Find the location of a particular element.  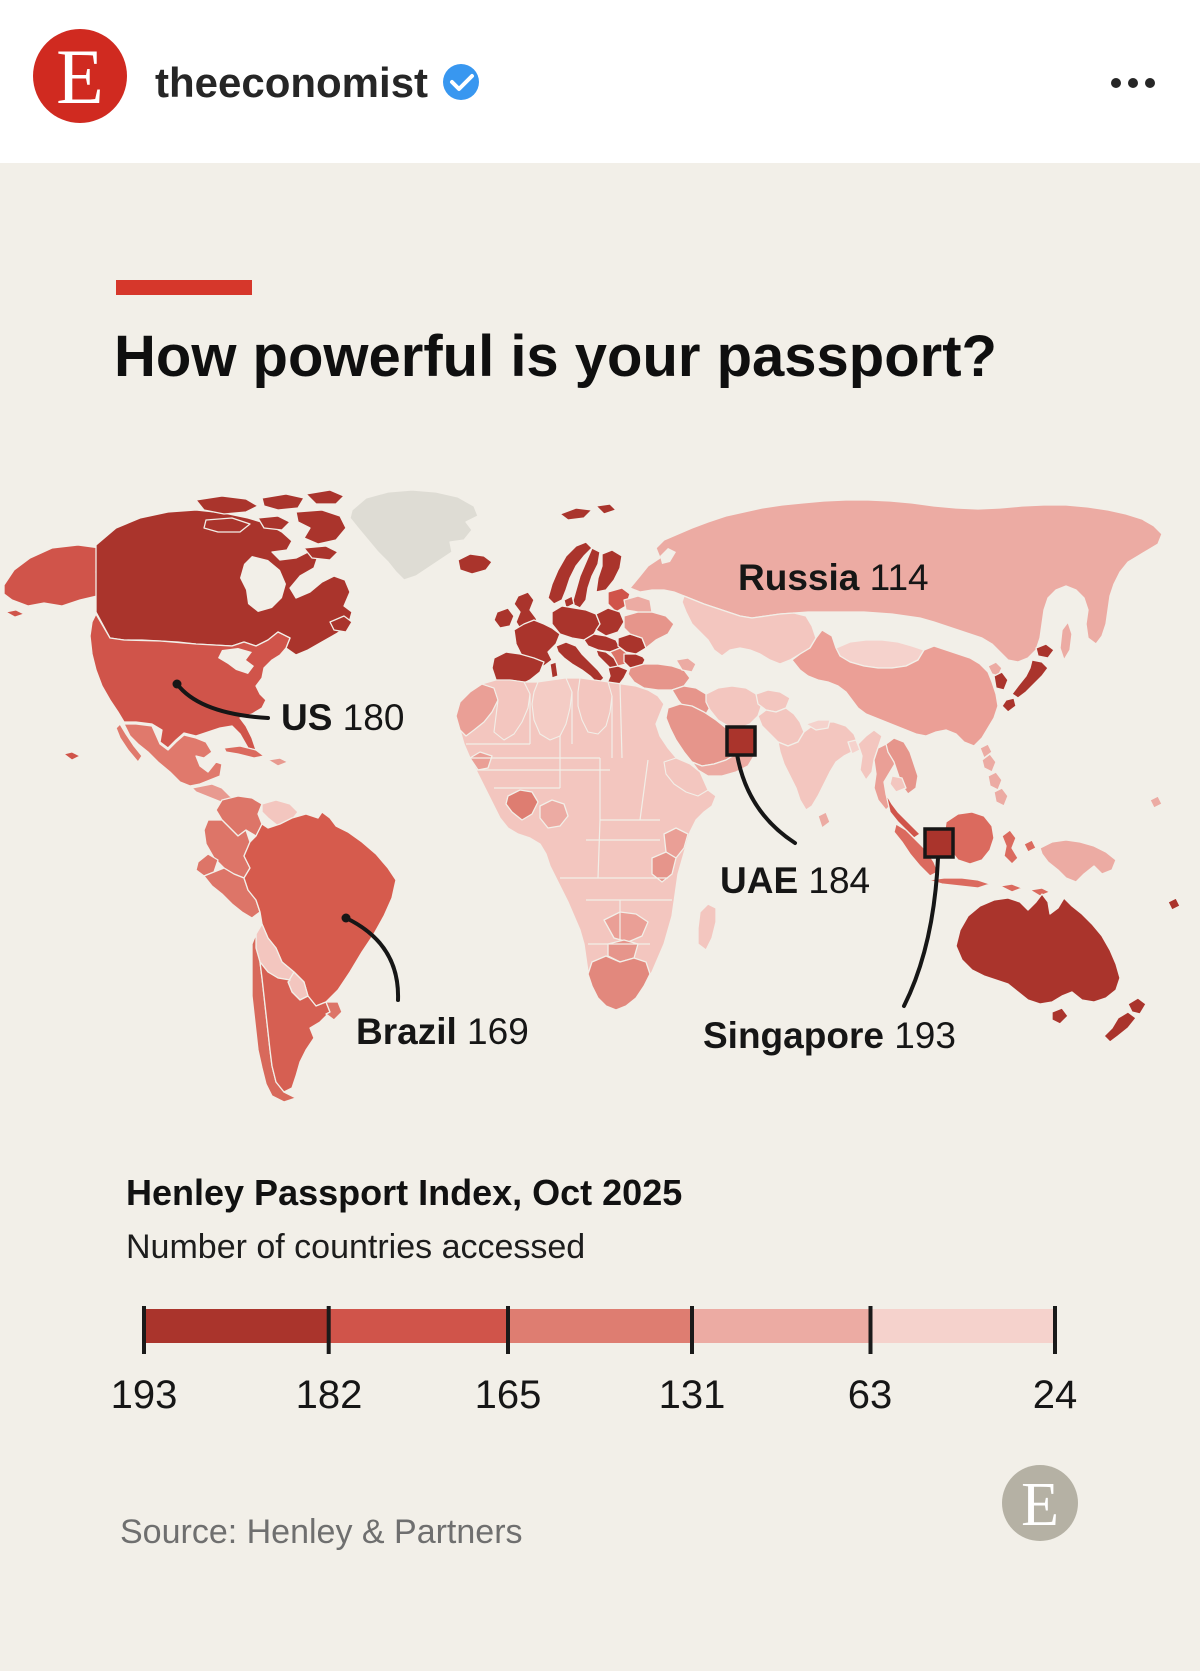

svg-text: 24 is located at coordinates (1055, 1395).